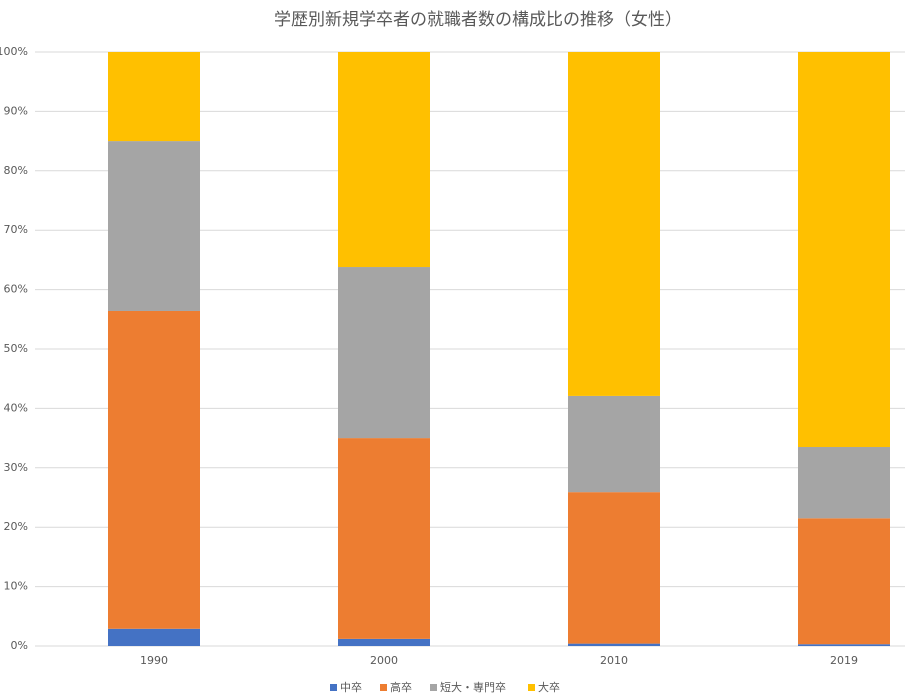  What do you see at coordinates (478, 20) in the screenshot?
I see `chart-title: 学歴別新規学卒者の就職者数の構成比の推移（女性）` at bounding box center [478, 20].